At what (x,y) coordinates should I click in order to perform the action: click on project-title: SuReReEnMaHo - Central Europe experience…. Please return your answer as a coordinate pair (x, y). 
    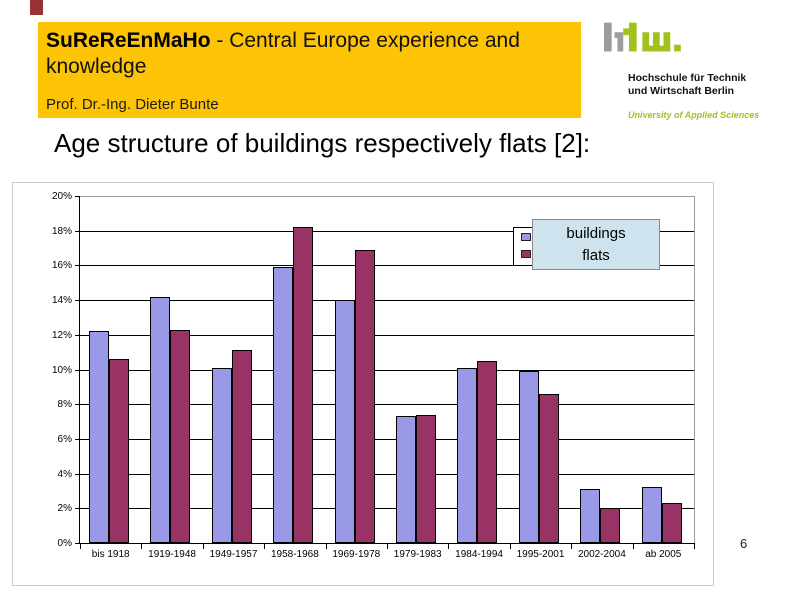
    Looking at the image, I should click on (310, 54).